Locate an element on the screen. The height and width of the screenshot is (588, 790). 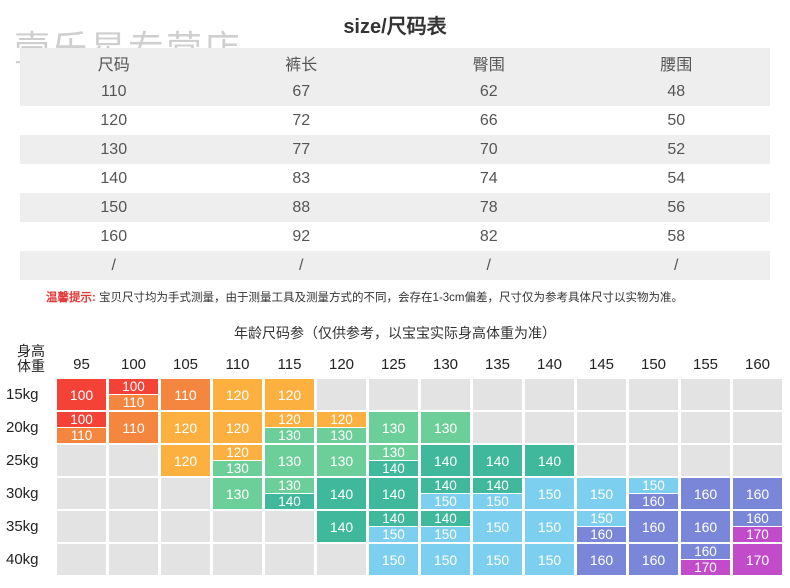
cell-waist: 50 is located at coordinates (676, 120).